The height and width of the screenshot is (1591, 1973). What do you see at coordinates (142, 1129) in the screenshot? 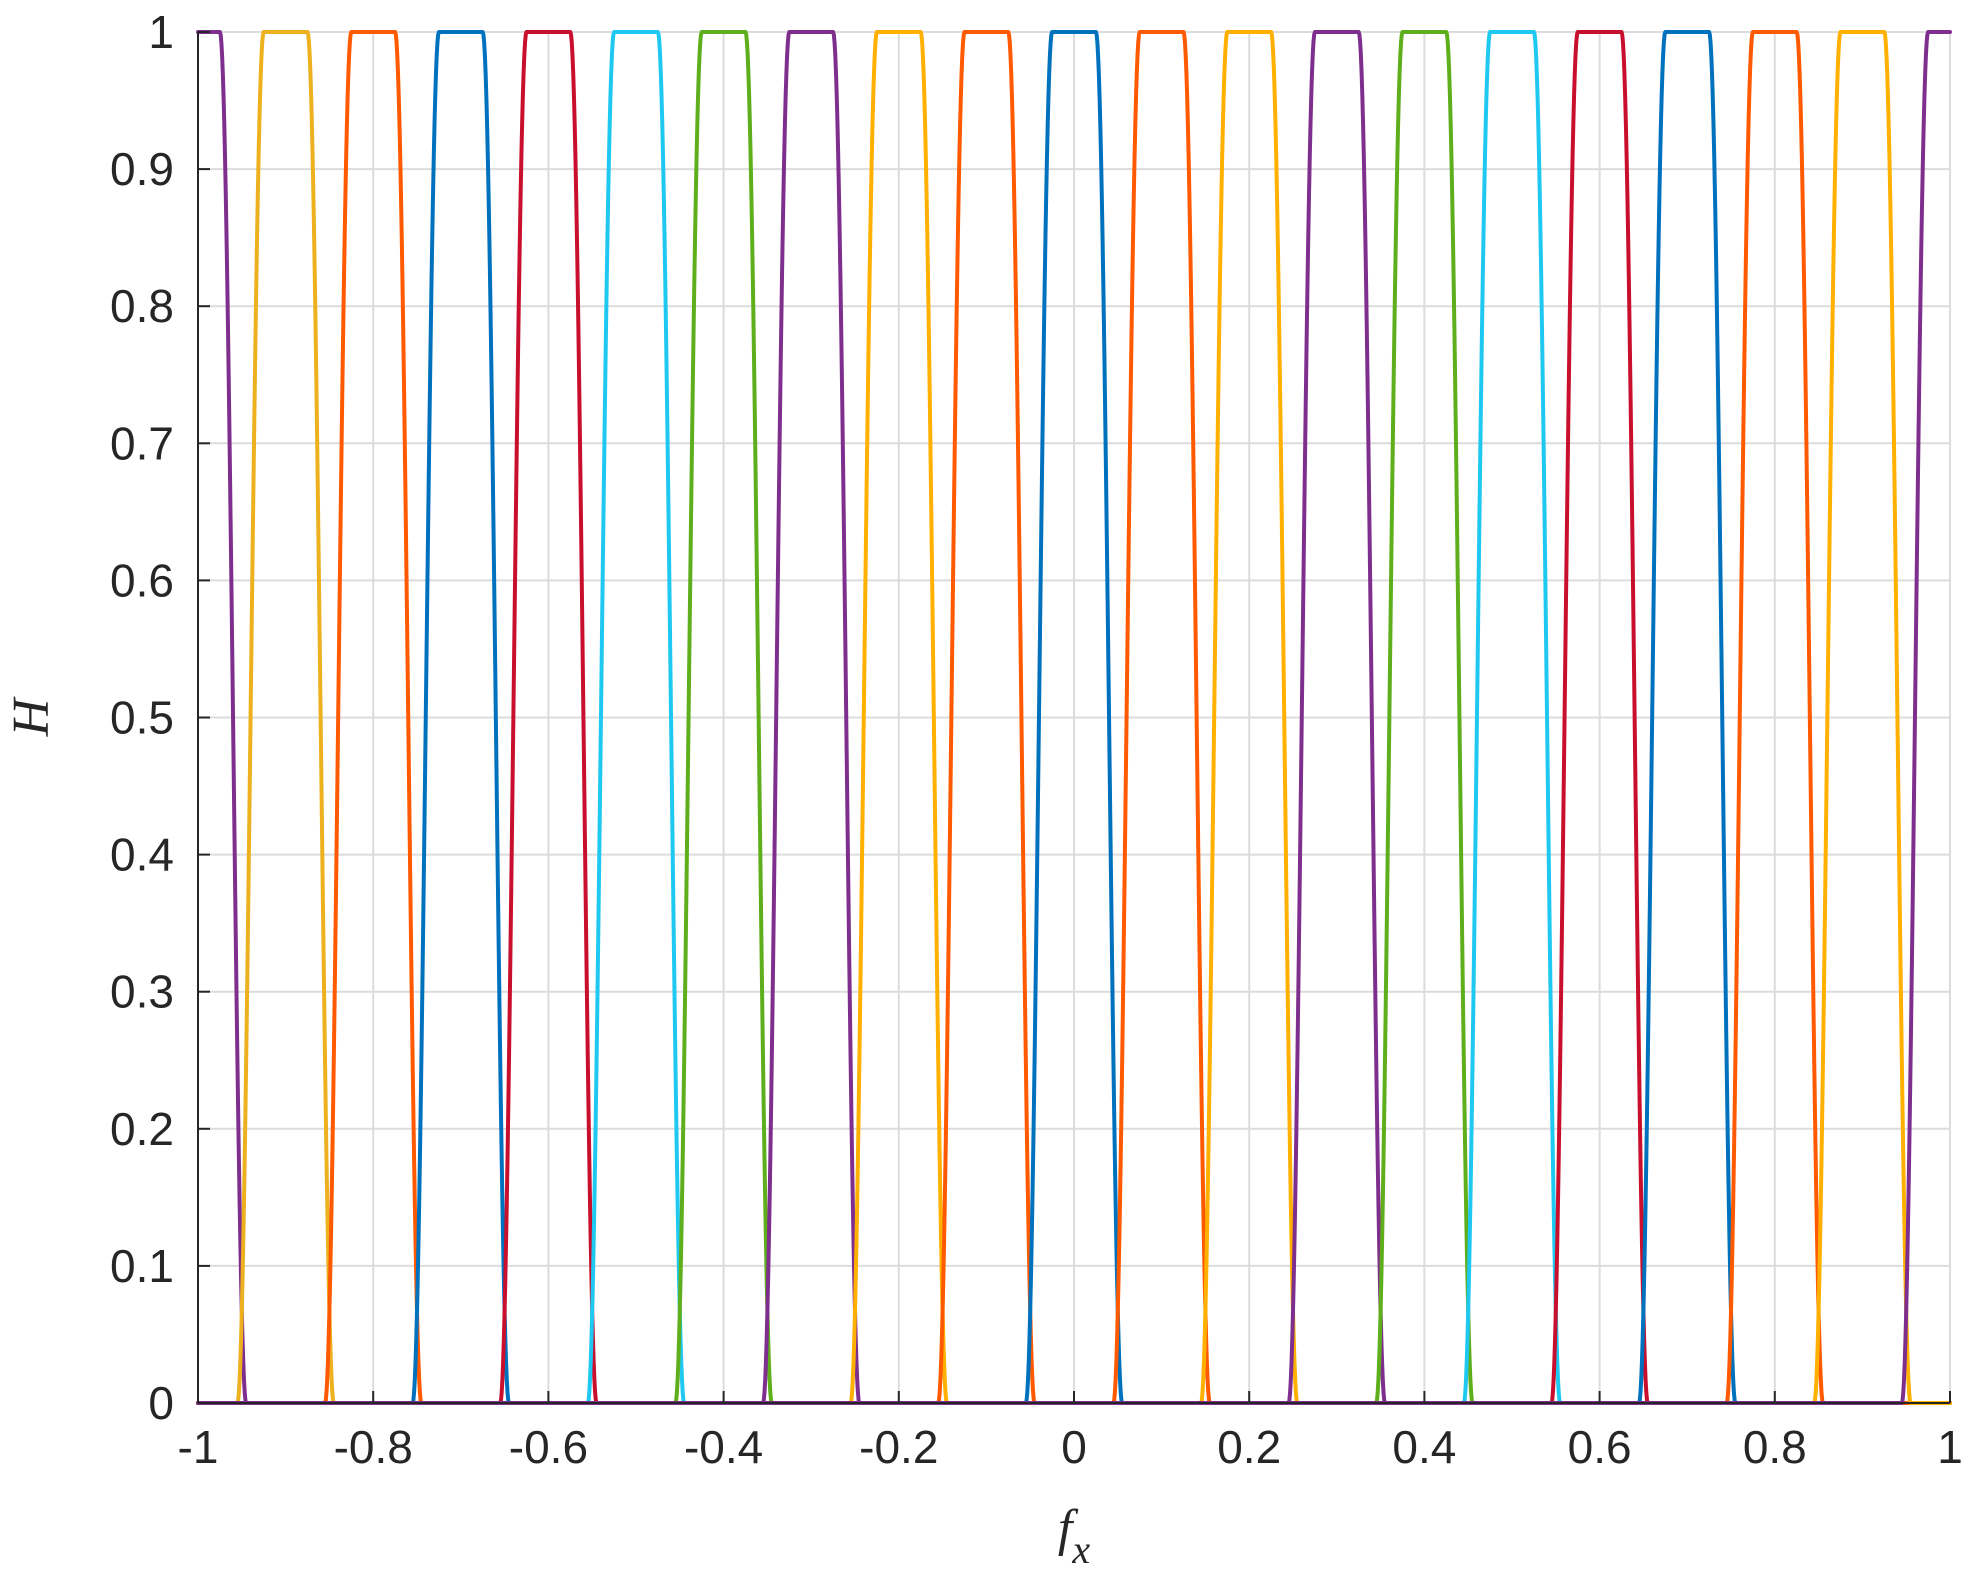
I see `y-tick-label: 0.2` at bounding box center [142, 1129].